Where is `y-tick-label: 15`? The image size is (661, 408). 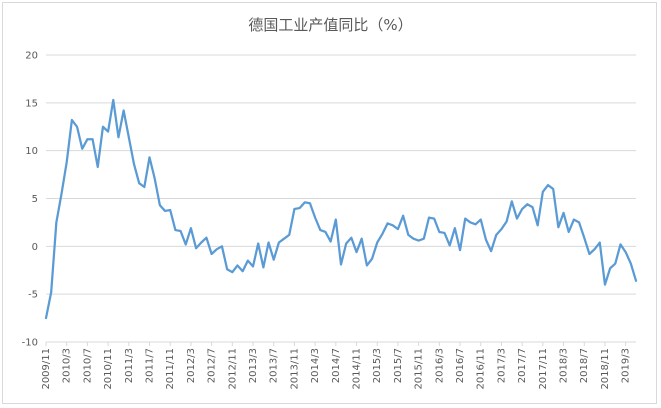 y-tick-label: 15 is located at coordinates (31, 103).